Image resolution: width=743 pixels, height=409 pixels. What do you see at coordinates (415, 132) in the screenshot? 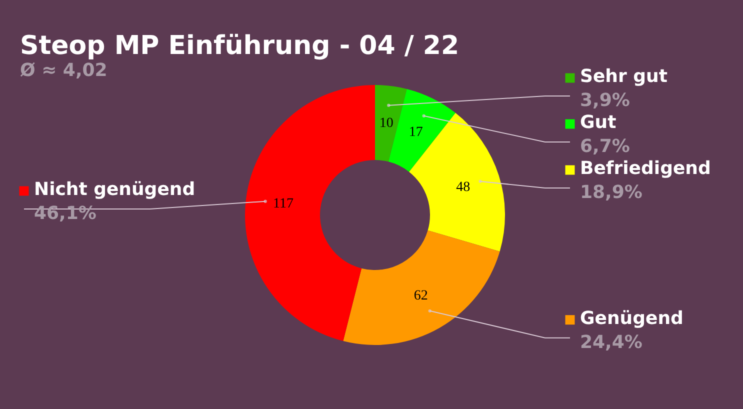
I see `data-label: 17` at bounding box center [415, 132].